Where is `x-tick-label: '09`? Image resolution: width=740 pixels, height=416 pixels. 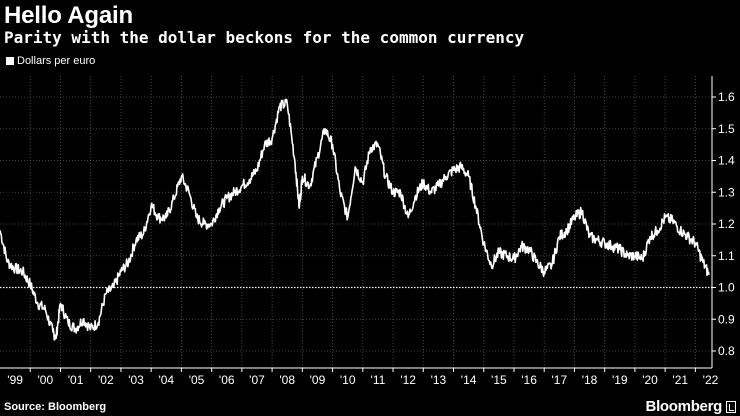 x-tick-label: '09 is located at coordinates (318, 380).